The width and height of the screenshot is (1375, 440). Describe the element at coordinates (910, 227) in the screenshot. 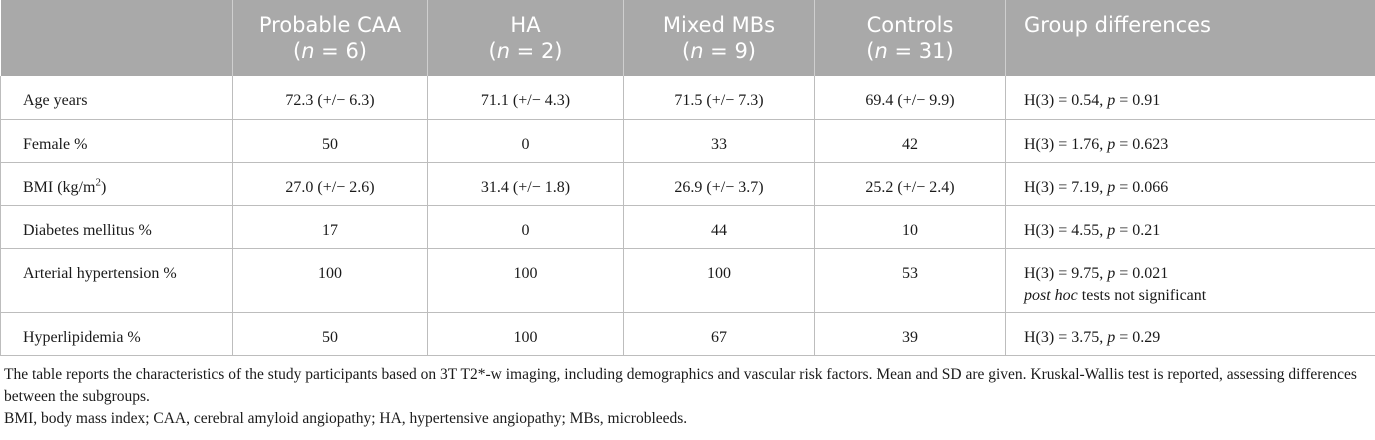

I see `cell-controls: 10` at that location.